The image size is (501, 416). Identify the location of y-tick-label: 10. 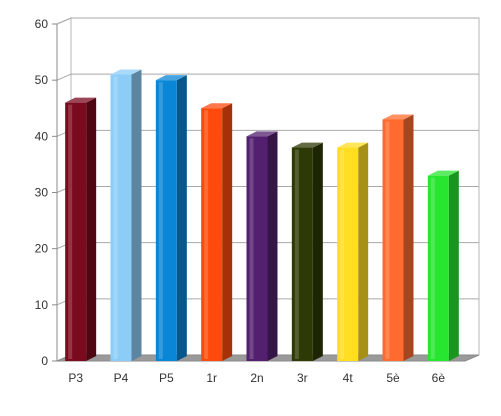
(42, 305).